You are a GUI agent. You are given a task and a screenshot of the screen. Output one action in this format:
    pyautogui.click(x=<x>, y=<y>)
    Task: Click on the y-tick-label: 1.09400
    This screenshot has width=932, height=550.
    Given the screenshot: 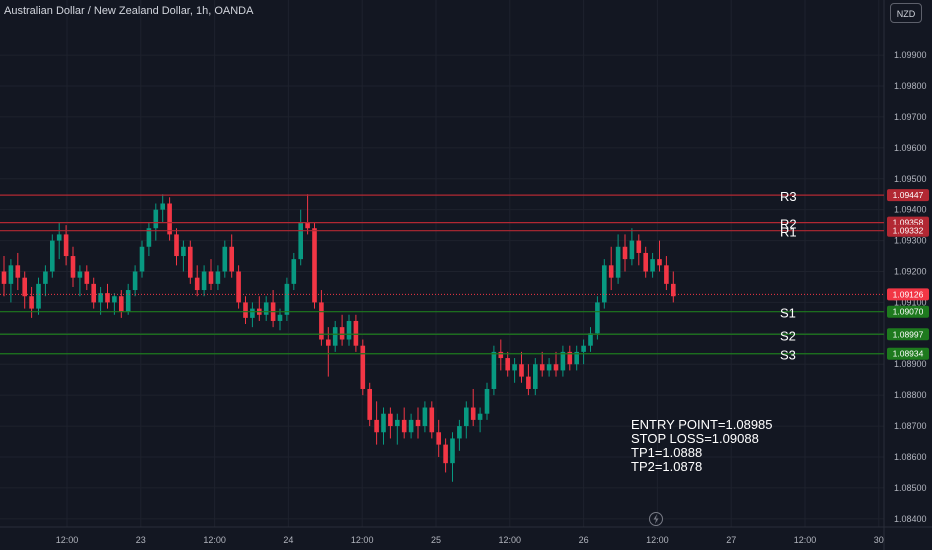 What is the action you would take?
    pyautogui.click(x=910, y=210)
    